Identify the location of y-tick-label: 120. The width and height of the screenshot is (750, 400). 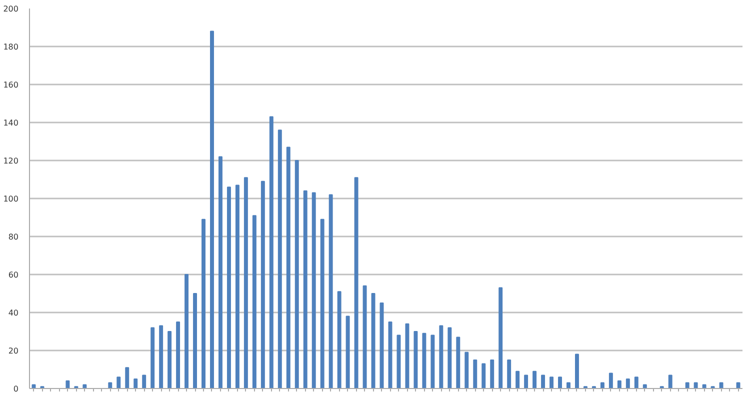
(11, 161).